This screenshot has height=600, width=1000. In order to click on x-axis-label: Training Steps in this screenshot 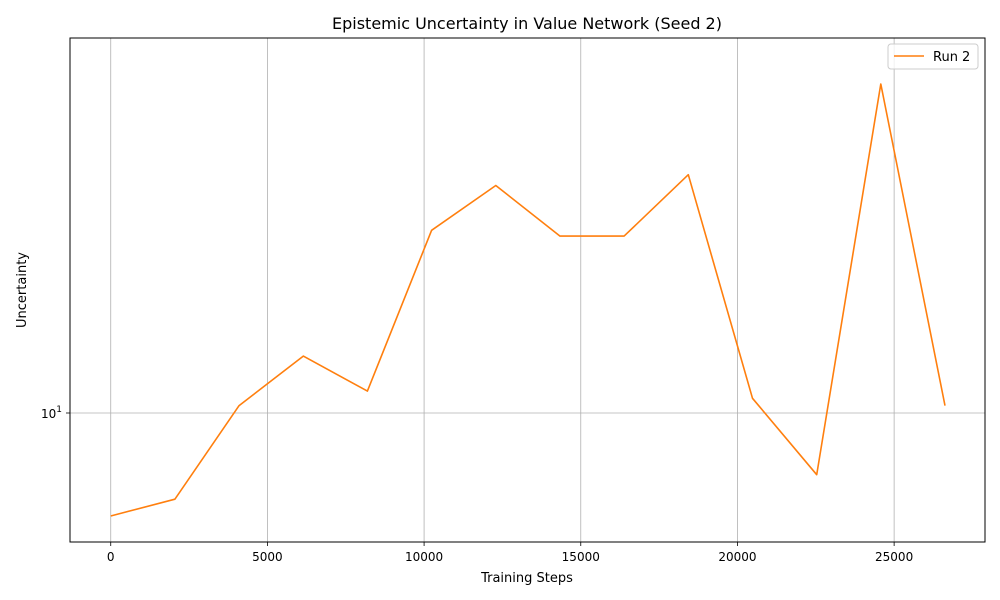, I will do `click(526, 578)`.